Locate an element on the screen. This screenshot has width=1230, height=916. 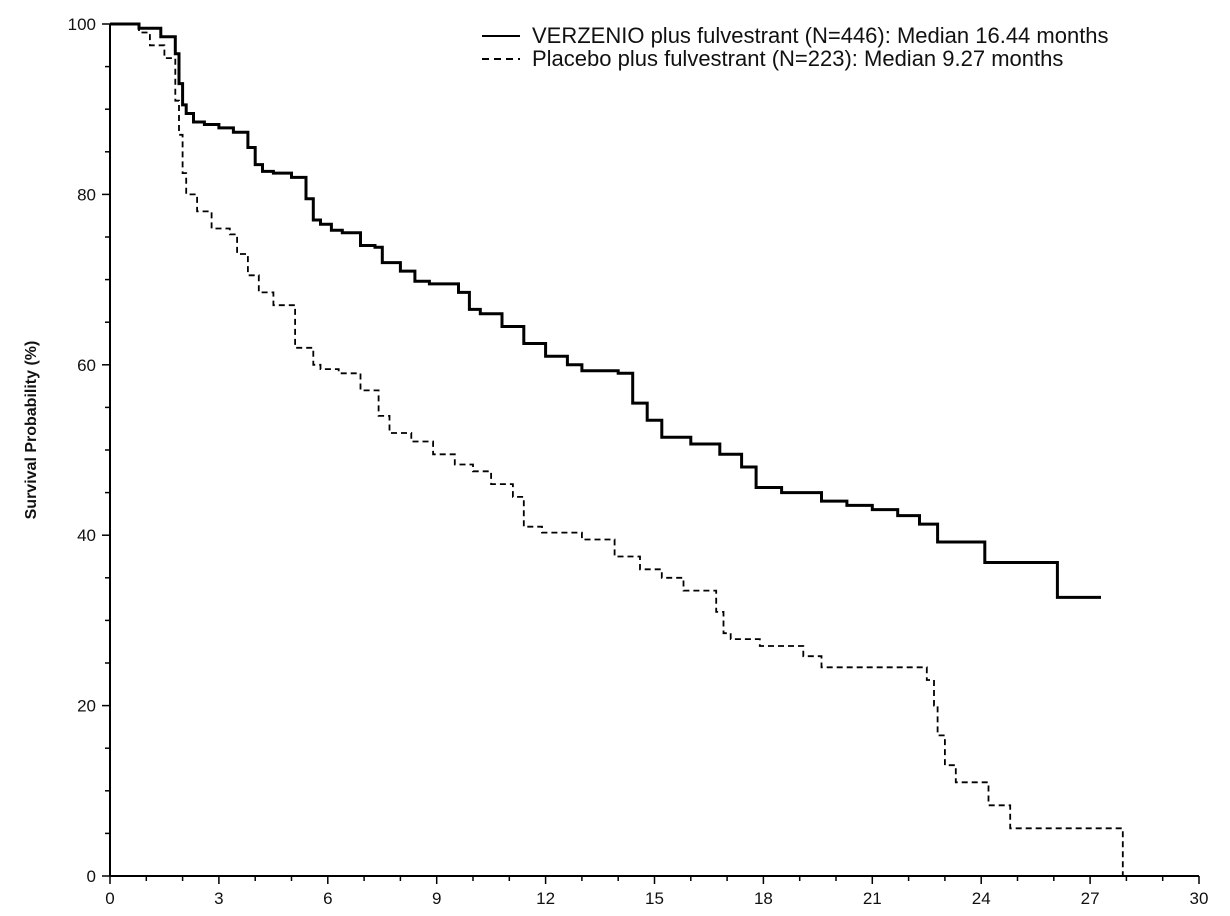
x-axis: 0 3 6 9 12 15 18 21 24 27 30 is located at coordinates (657, 891).